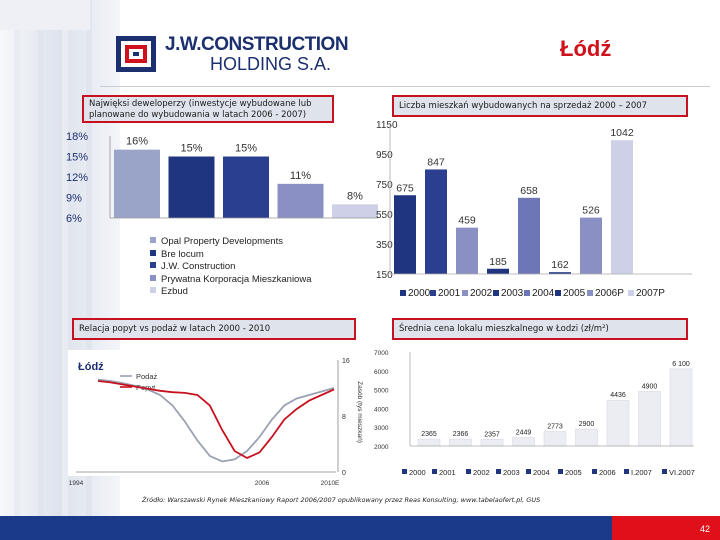 Image resolution: width=720 pixels, height=540 pixels. I want to click on legend-label: I.2007, so click(641, 472).